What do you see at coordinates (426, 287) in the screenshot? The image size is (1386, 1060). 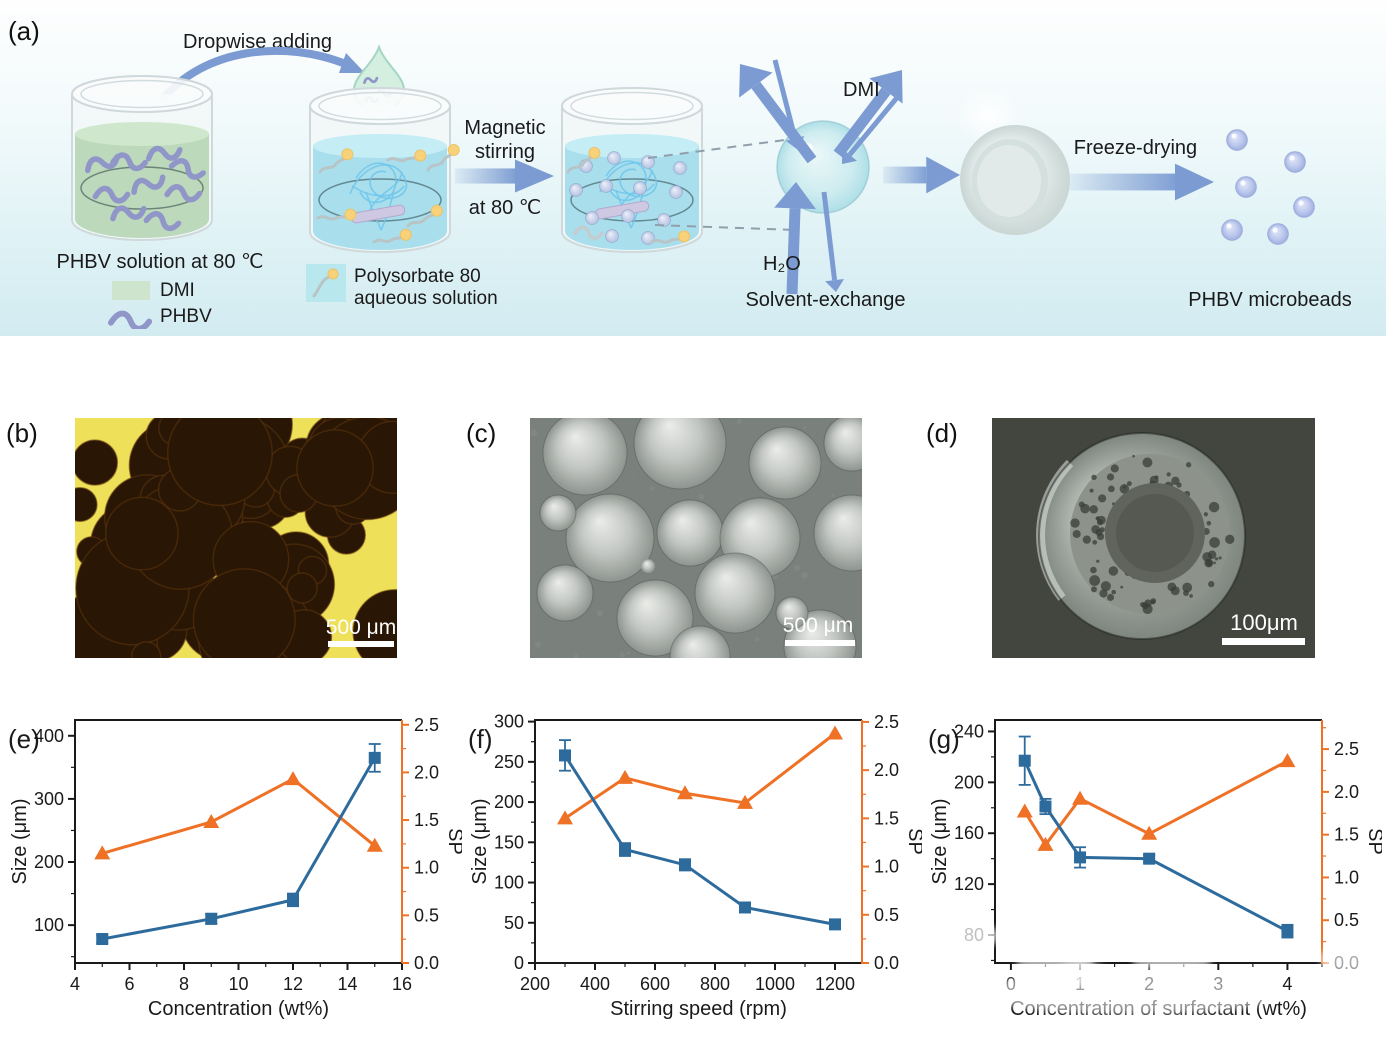 I see `polysorbate-legend-label: Polysorbate 80 aqueous solution` at bounding box center [426, 287].